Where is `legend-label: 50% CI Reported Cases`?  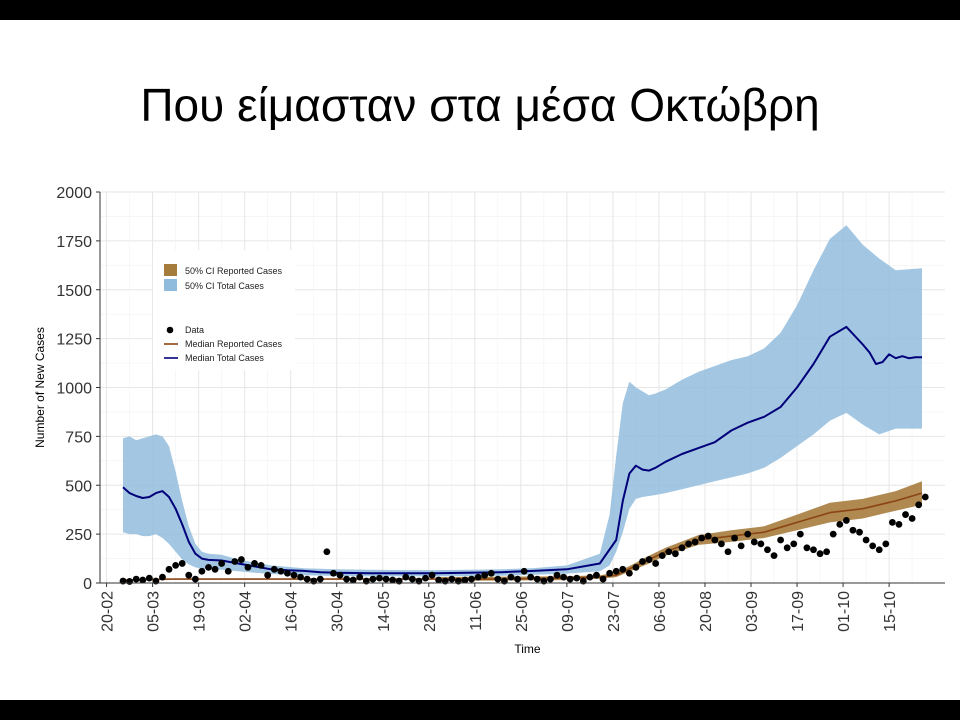 legend-label: 50% CI Reported Cases is located at coordinates (234, 271).